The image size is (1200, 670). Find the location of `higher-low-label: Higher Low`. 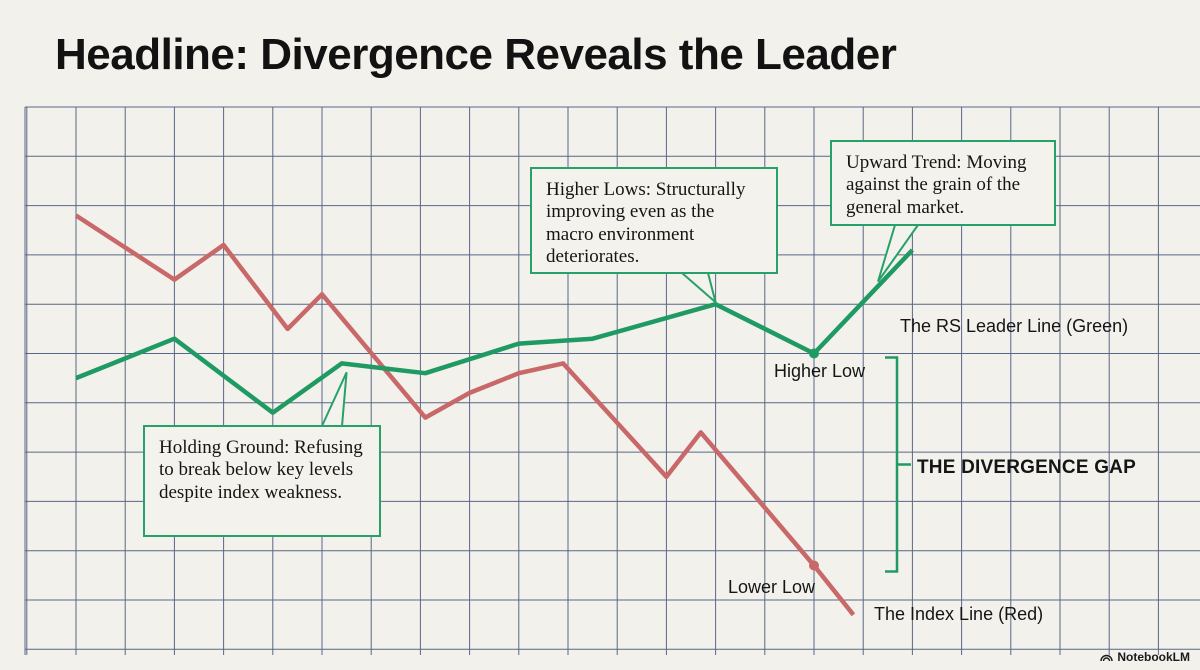

higher-low-label: Higher Low is located at coordinates (820, 371).